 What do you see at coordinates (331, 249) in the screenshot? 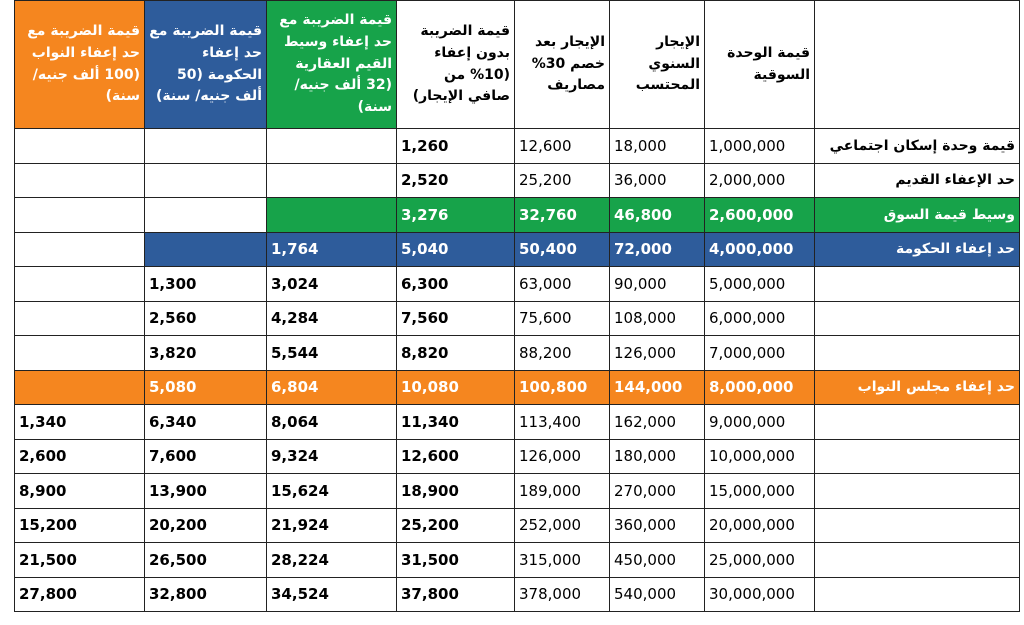
I see `value-cell: 1,764` at bounding box center [331, 249].